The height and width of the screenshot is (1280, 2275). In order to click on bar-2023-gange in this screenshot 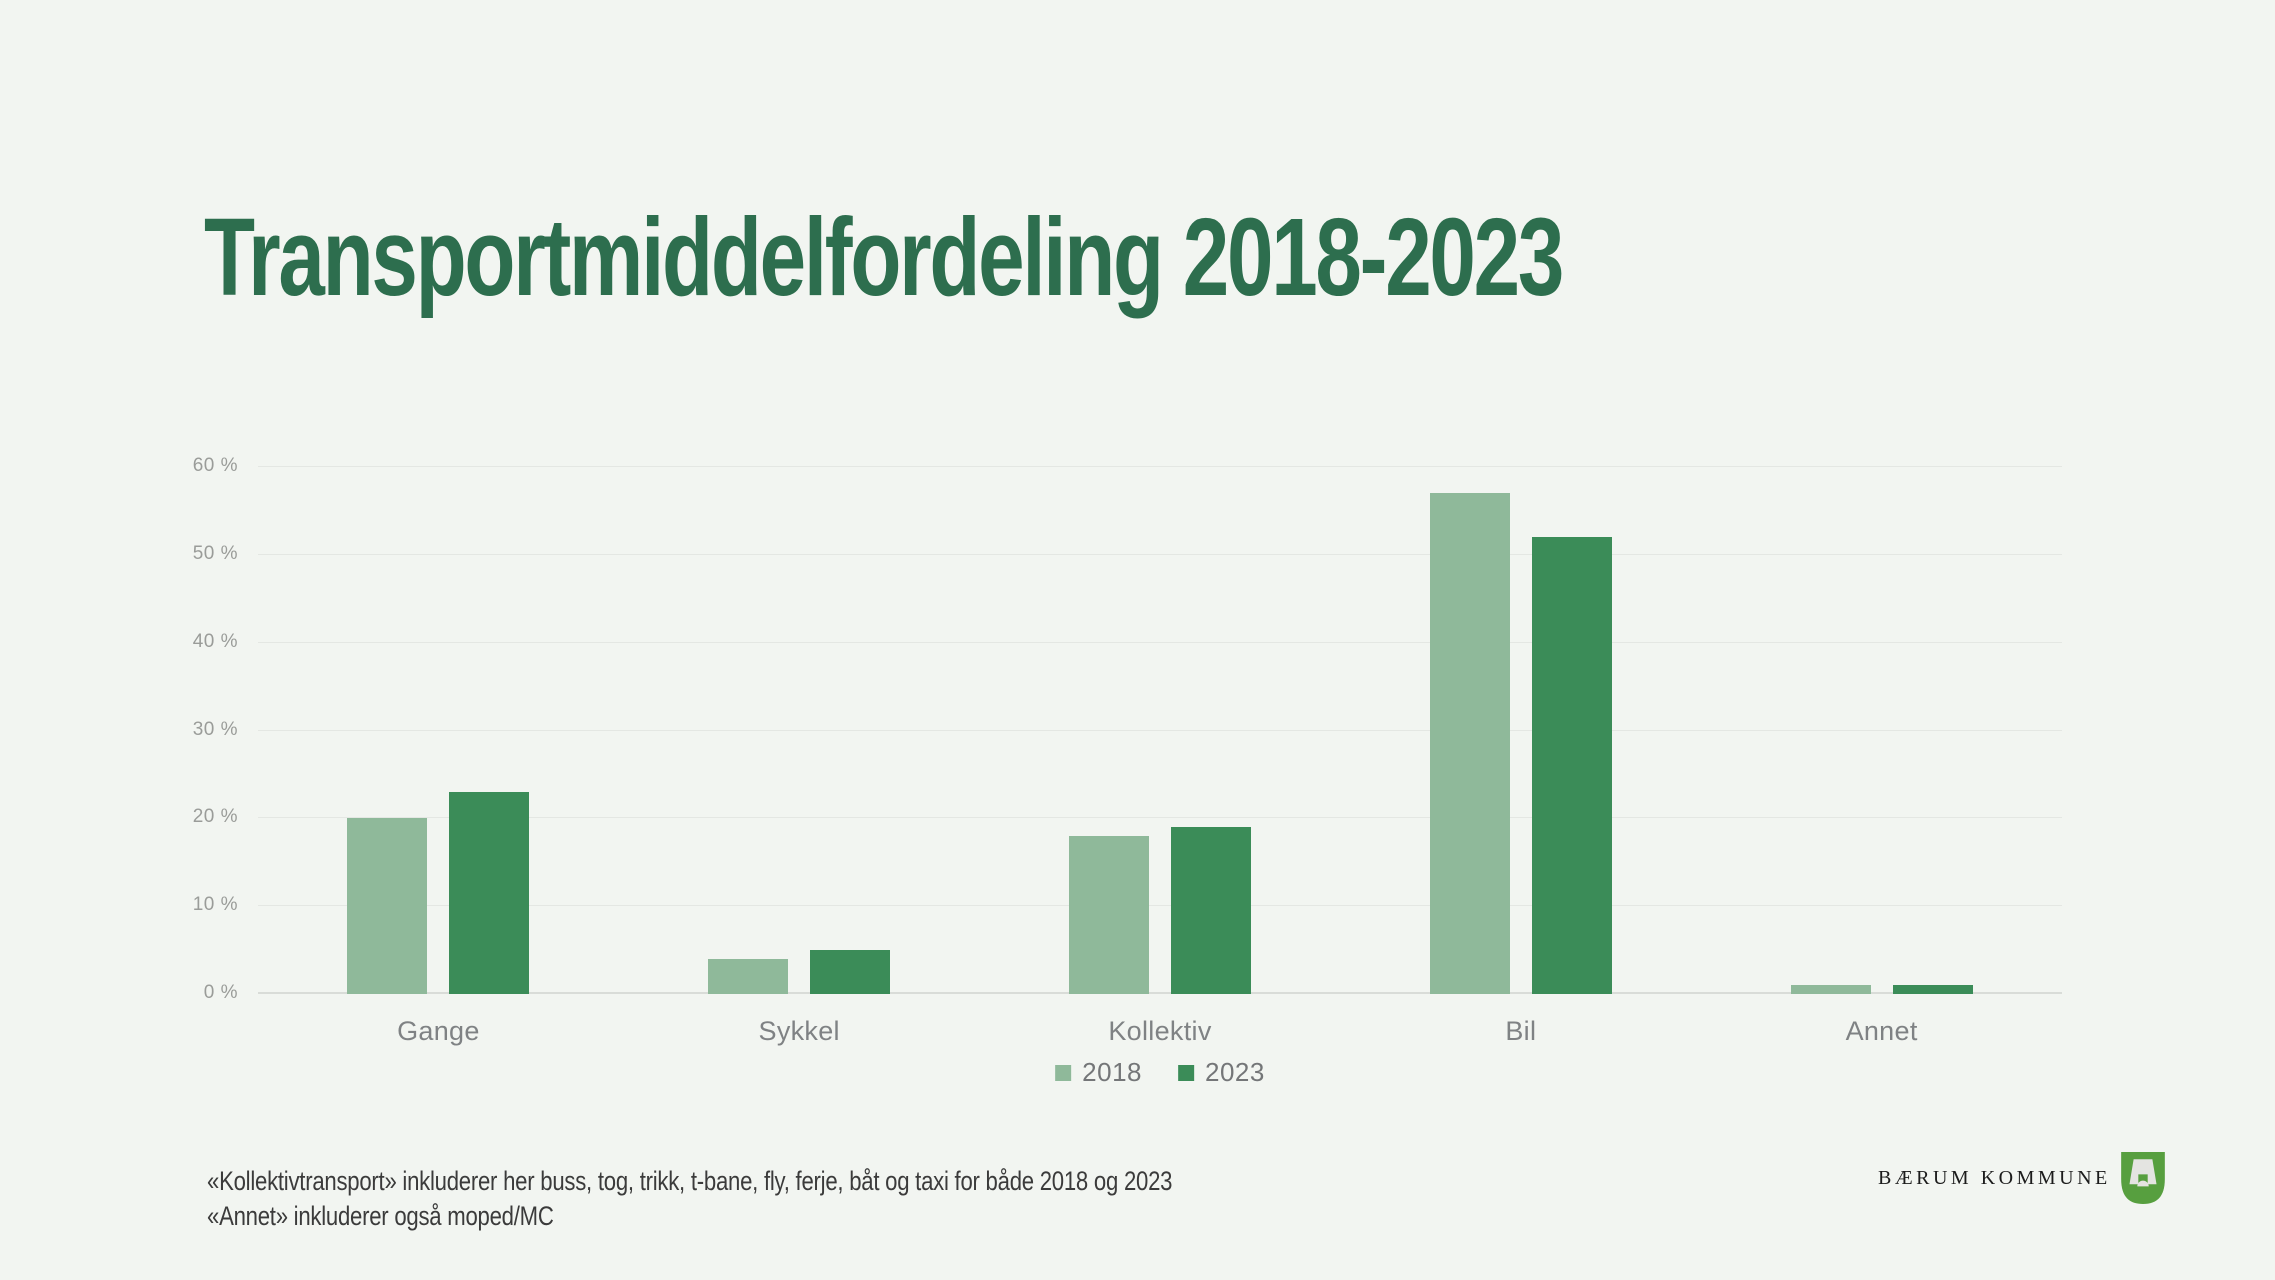, I will do `click(489, 892)`.